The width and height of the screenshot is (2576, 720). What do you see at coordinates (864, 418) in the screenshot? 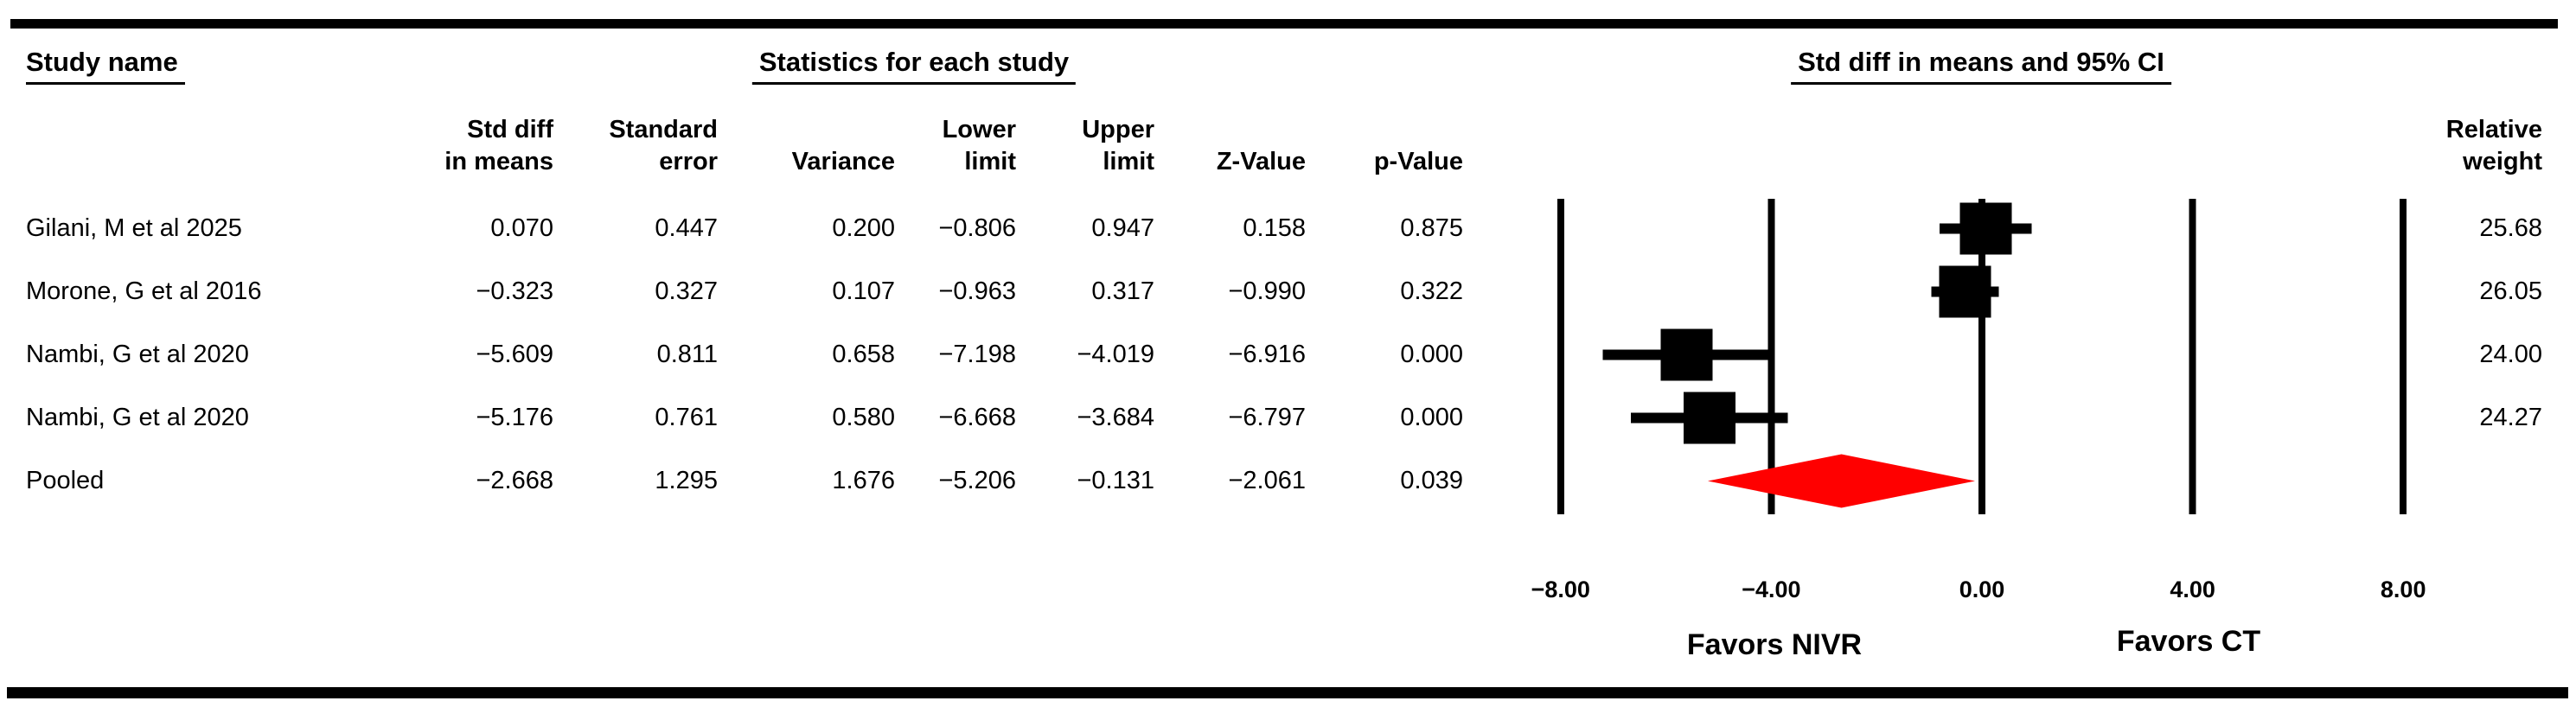
I see `variance-value: 0.580` at bounding box center [864, 418].